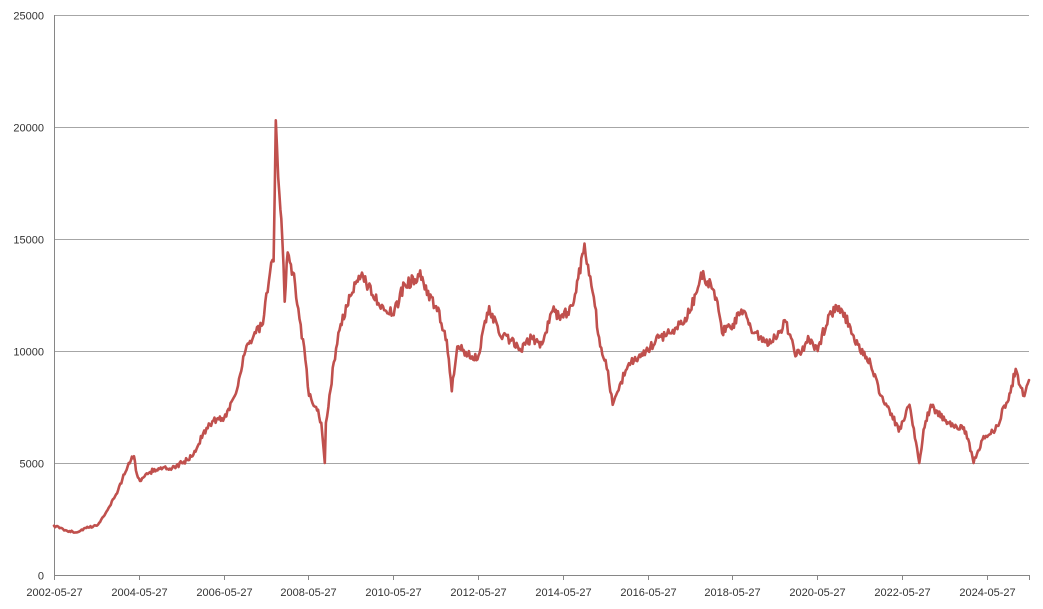  Describe the element at coordinates (224, 593) in the screenshot. I see `x-tick-label: 2006-05-27` at that location.